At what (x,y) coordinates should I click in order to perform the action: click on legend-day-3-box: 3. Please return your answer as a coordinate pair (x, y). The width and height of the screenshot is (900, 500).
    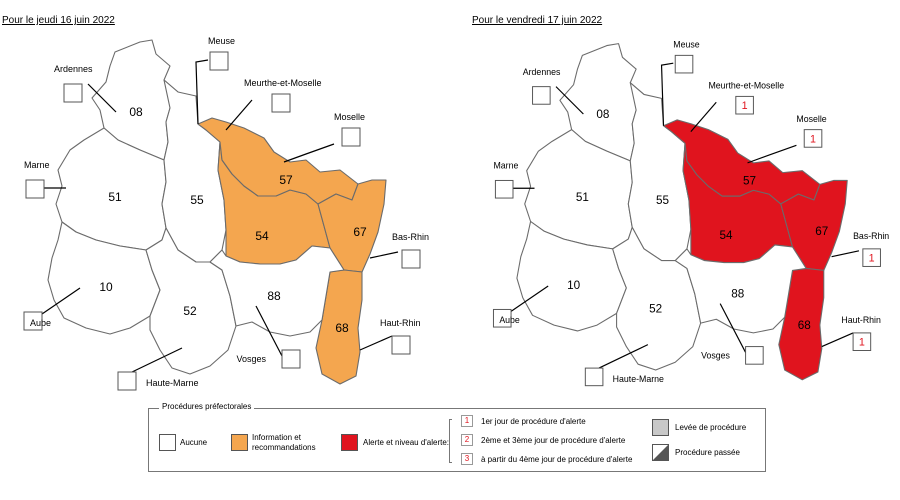
    Looking at the image, I should click on (467, 459).